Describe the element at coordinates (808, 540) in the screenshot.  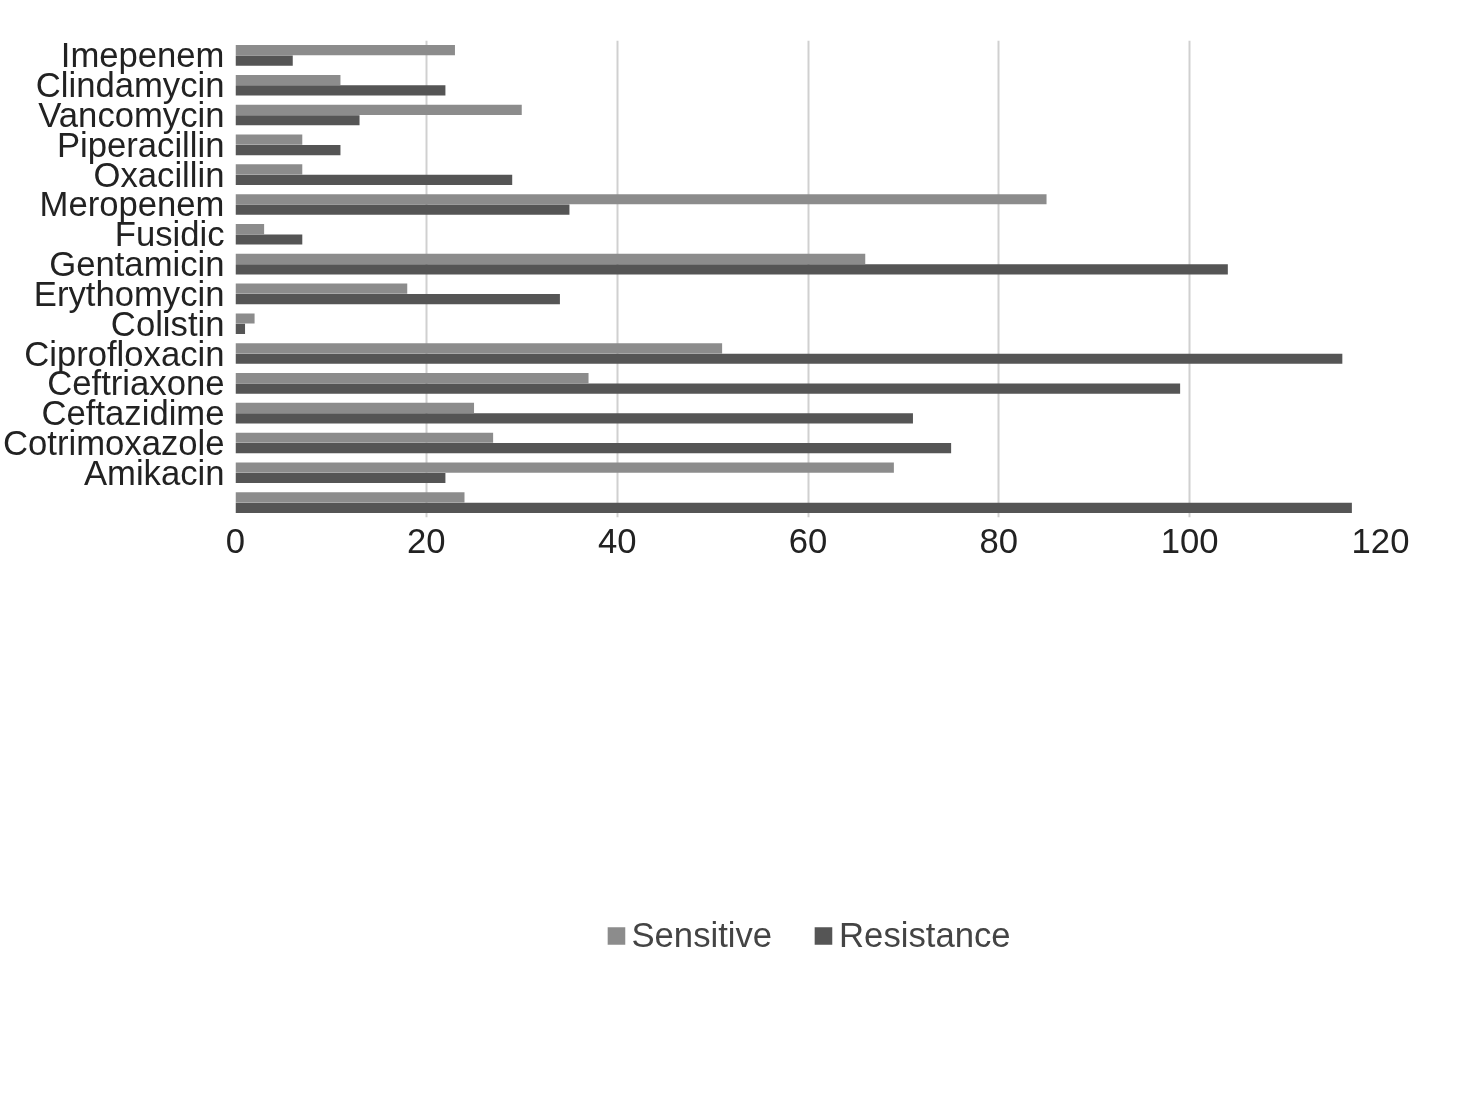
I see `x-tick-label: 60` at that location.